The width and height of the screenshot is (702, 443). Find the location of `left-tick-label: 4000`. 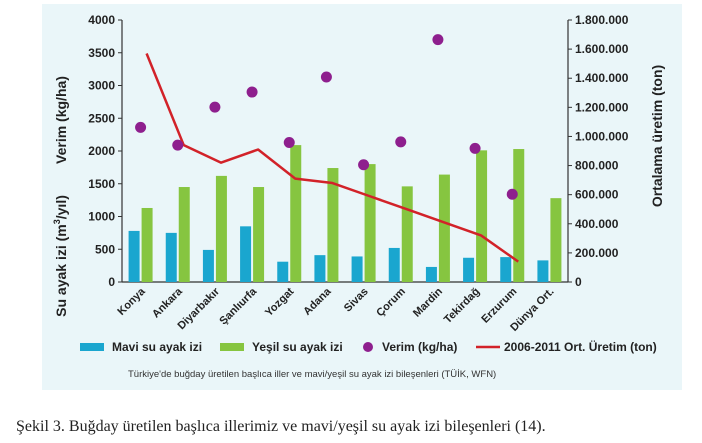

left-tick-label: 4000 is located at coordinates (101, 20).